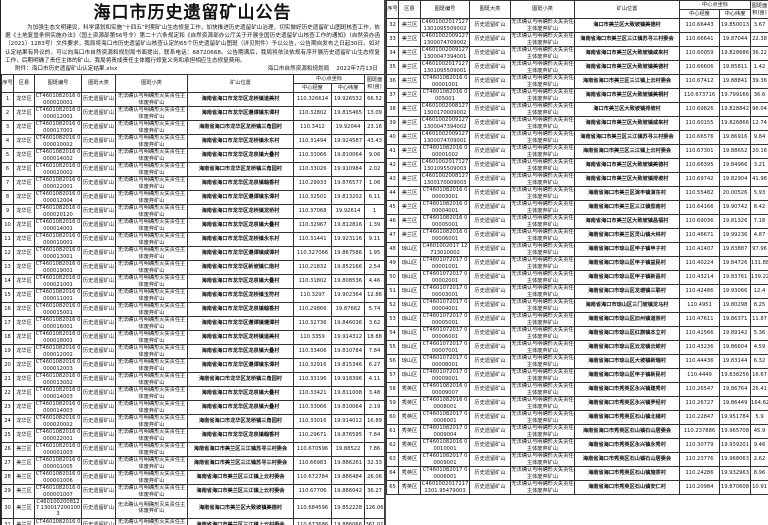  What do you see at coordinates (348, 254) in the screenshot?
I see `row-lat: 19.867586` at bounding box center [348, 254].